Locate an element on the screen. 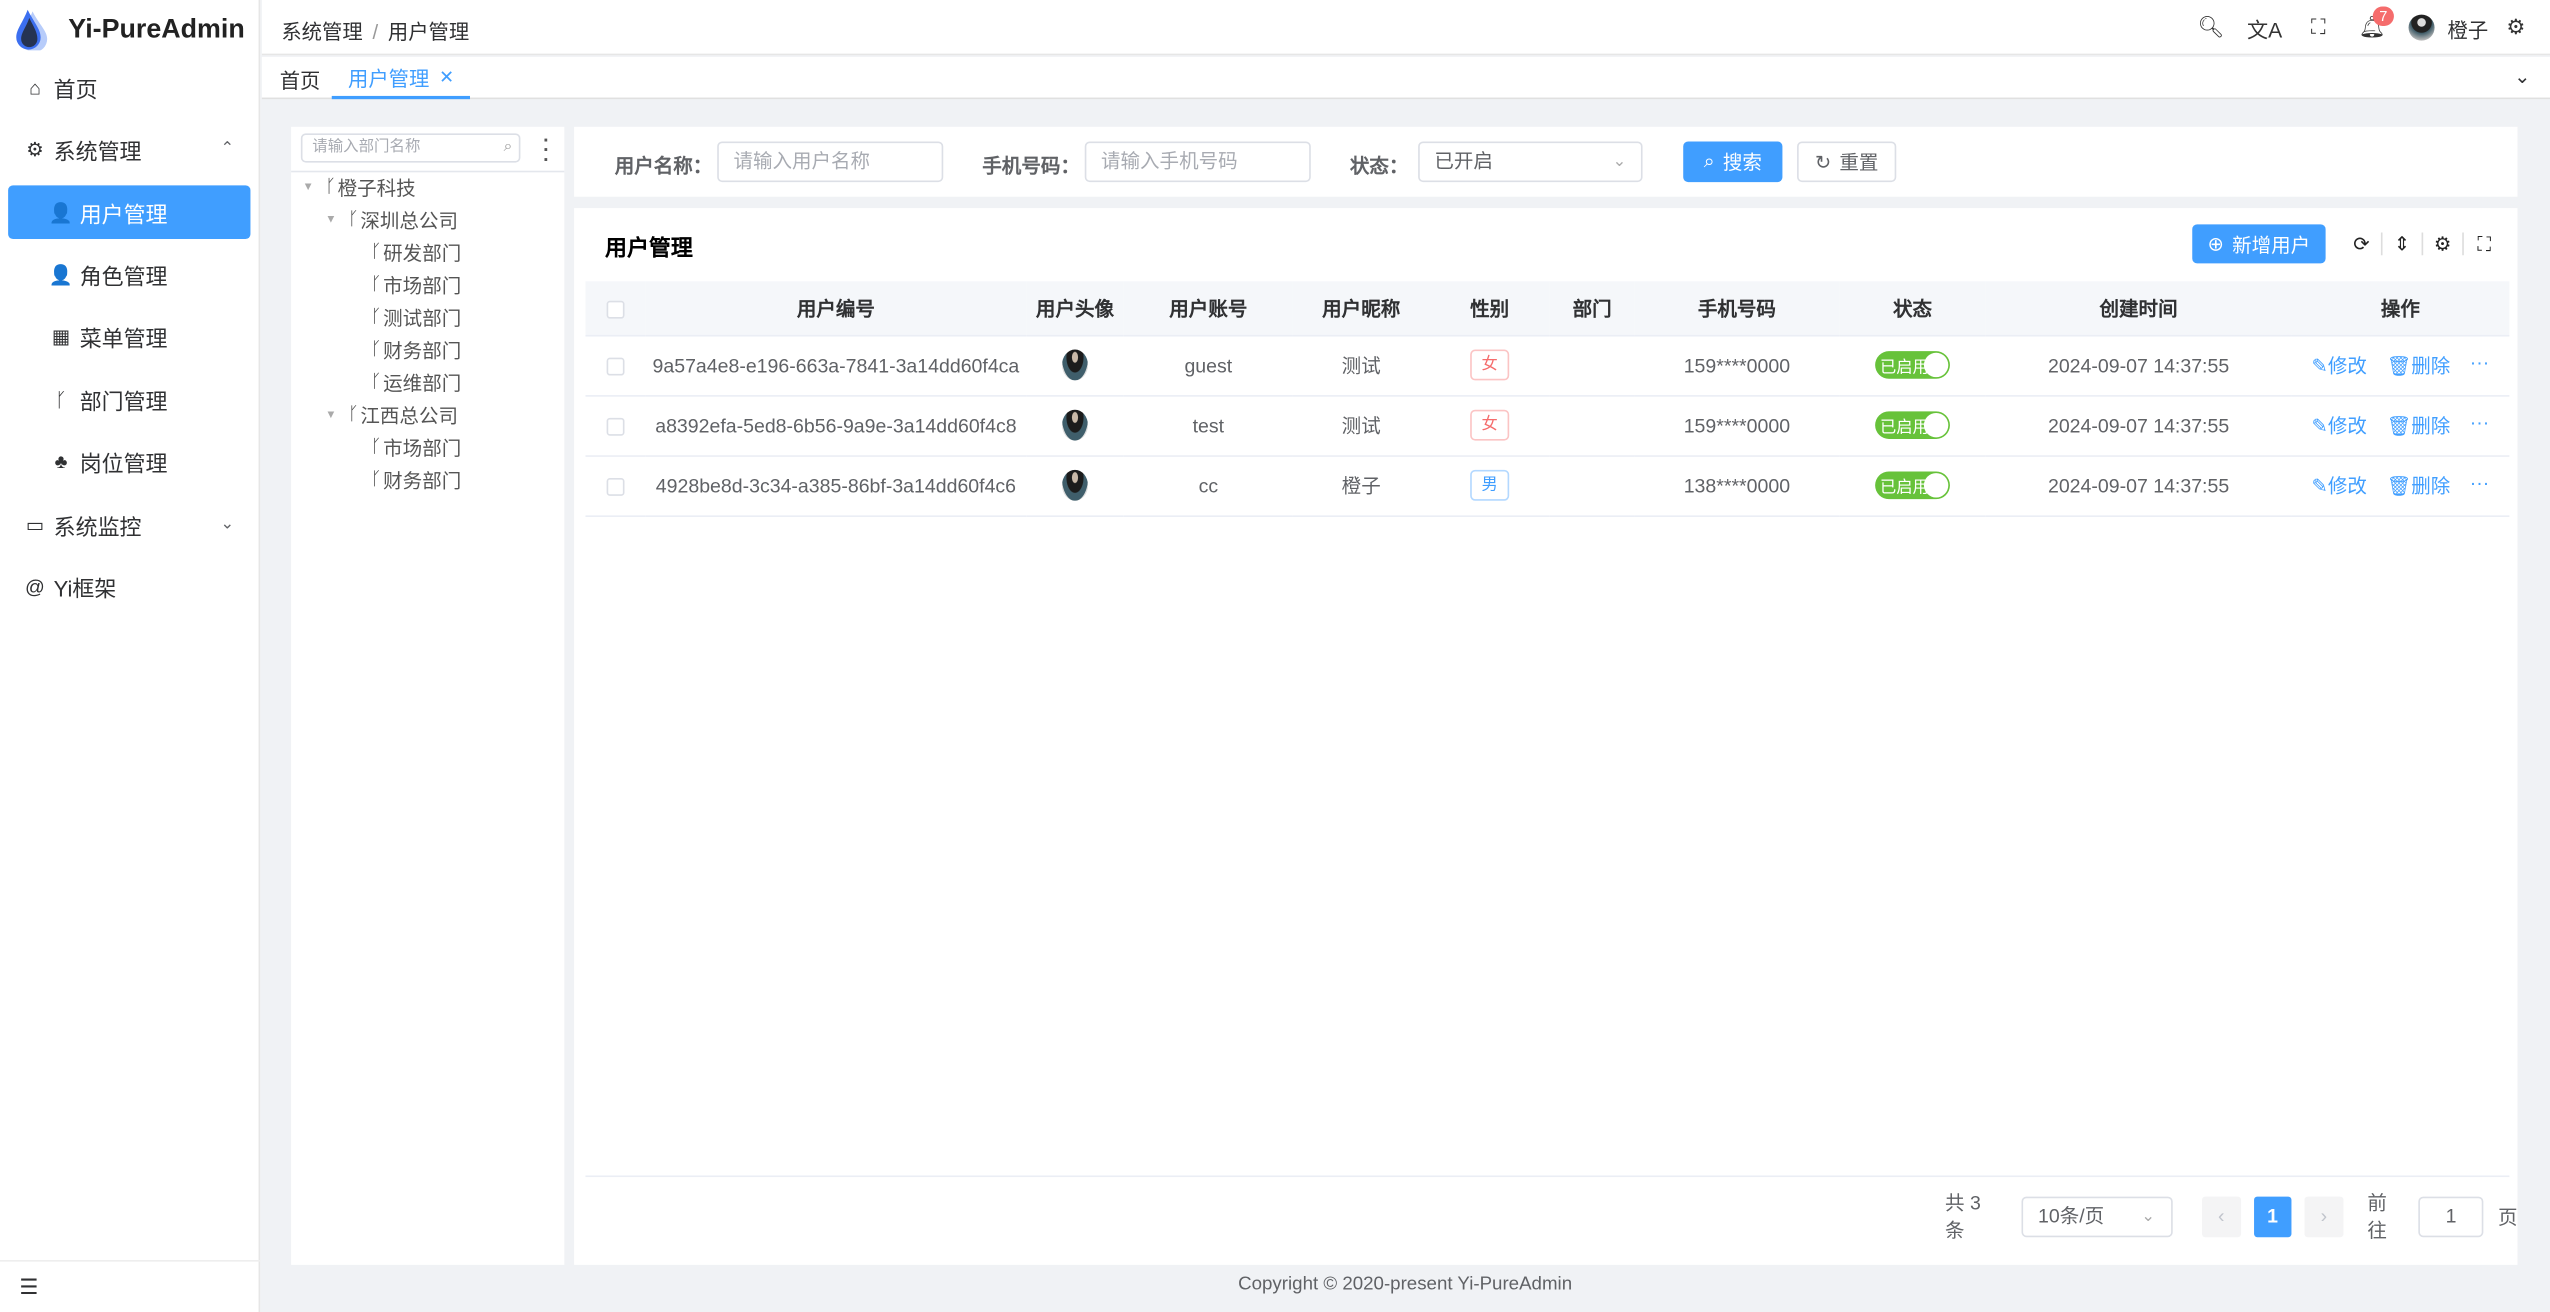 The height and width of the screenshot is (1312, 2550). tree-node: ᚴ 运维部门 is located at coordinates (416, 381).